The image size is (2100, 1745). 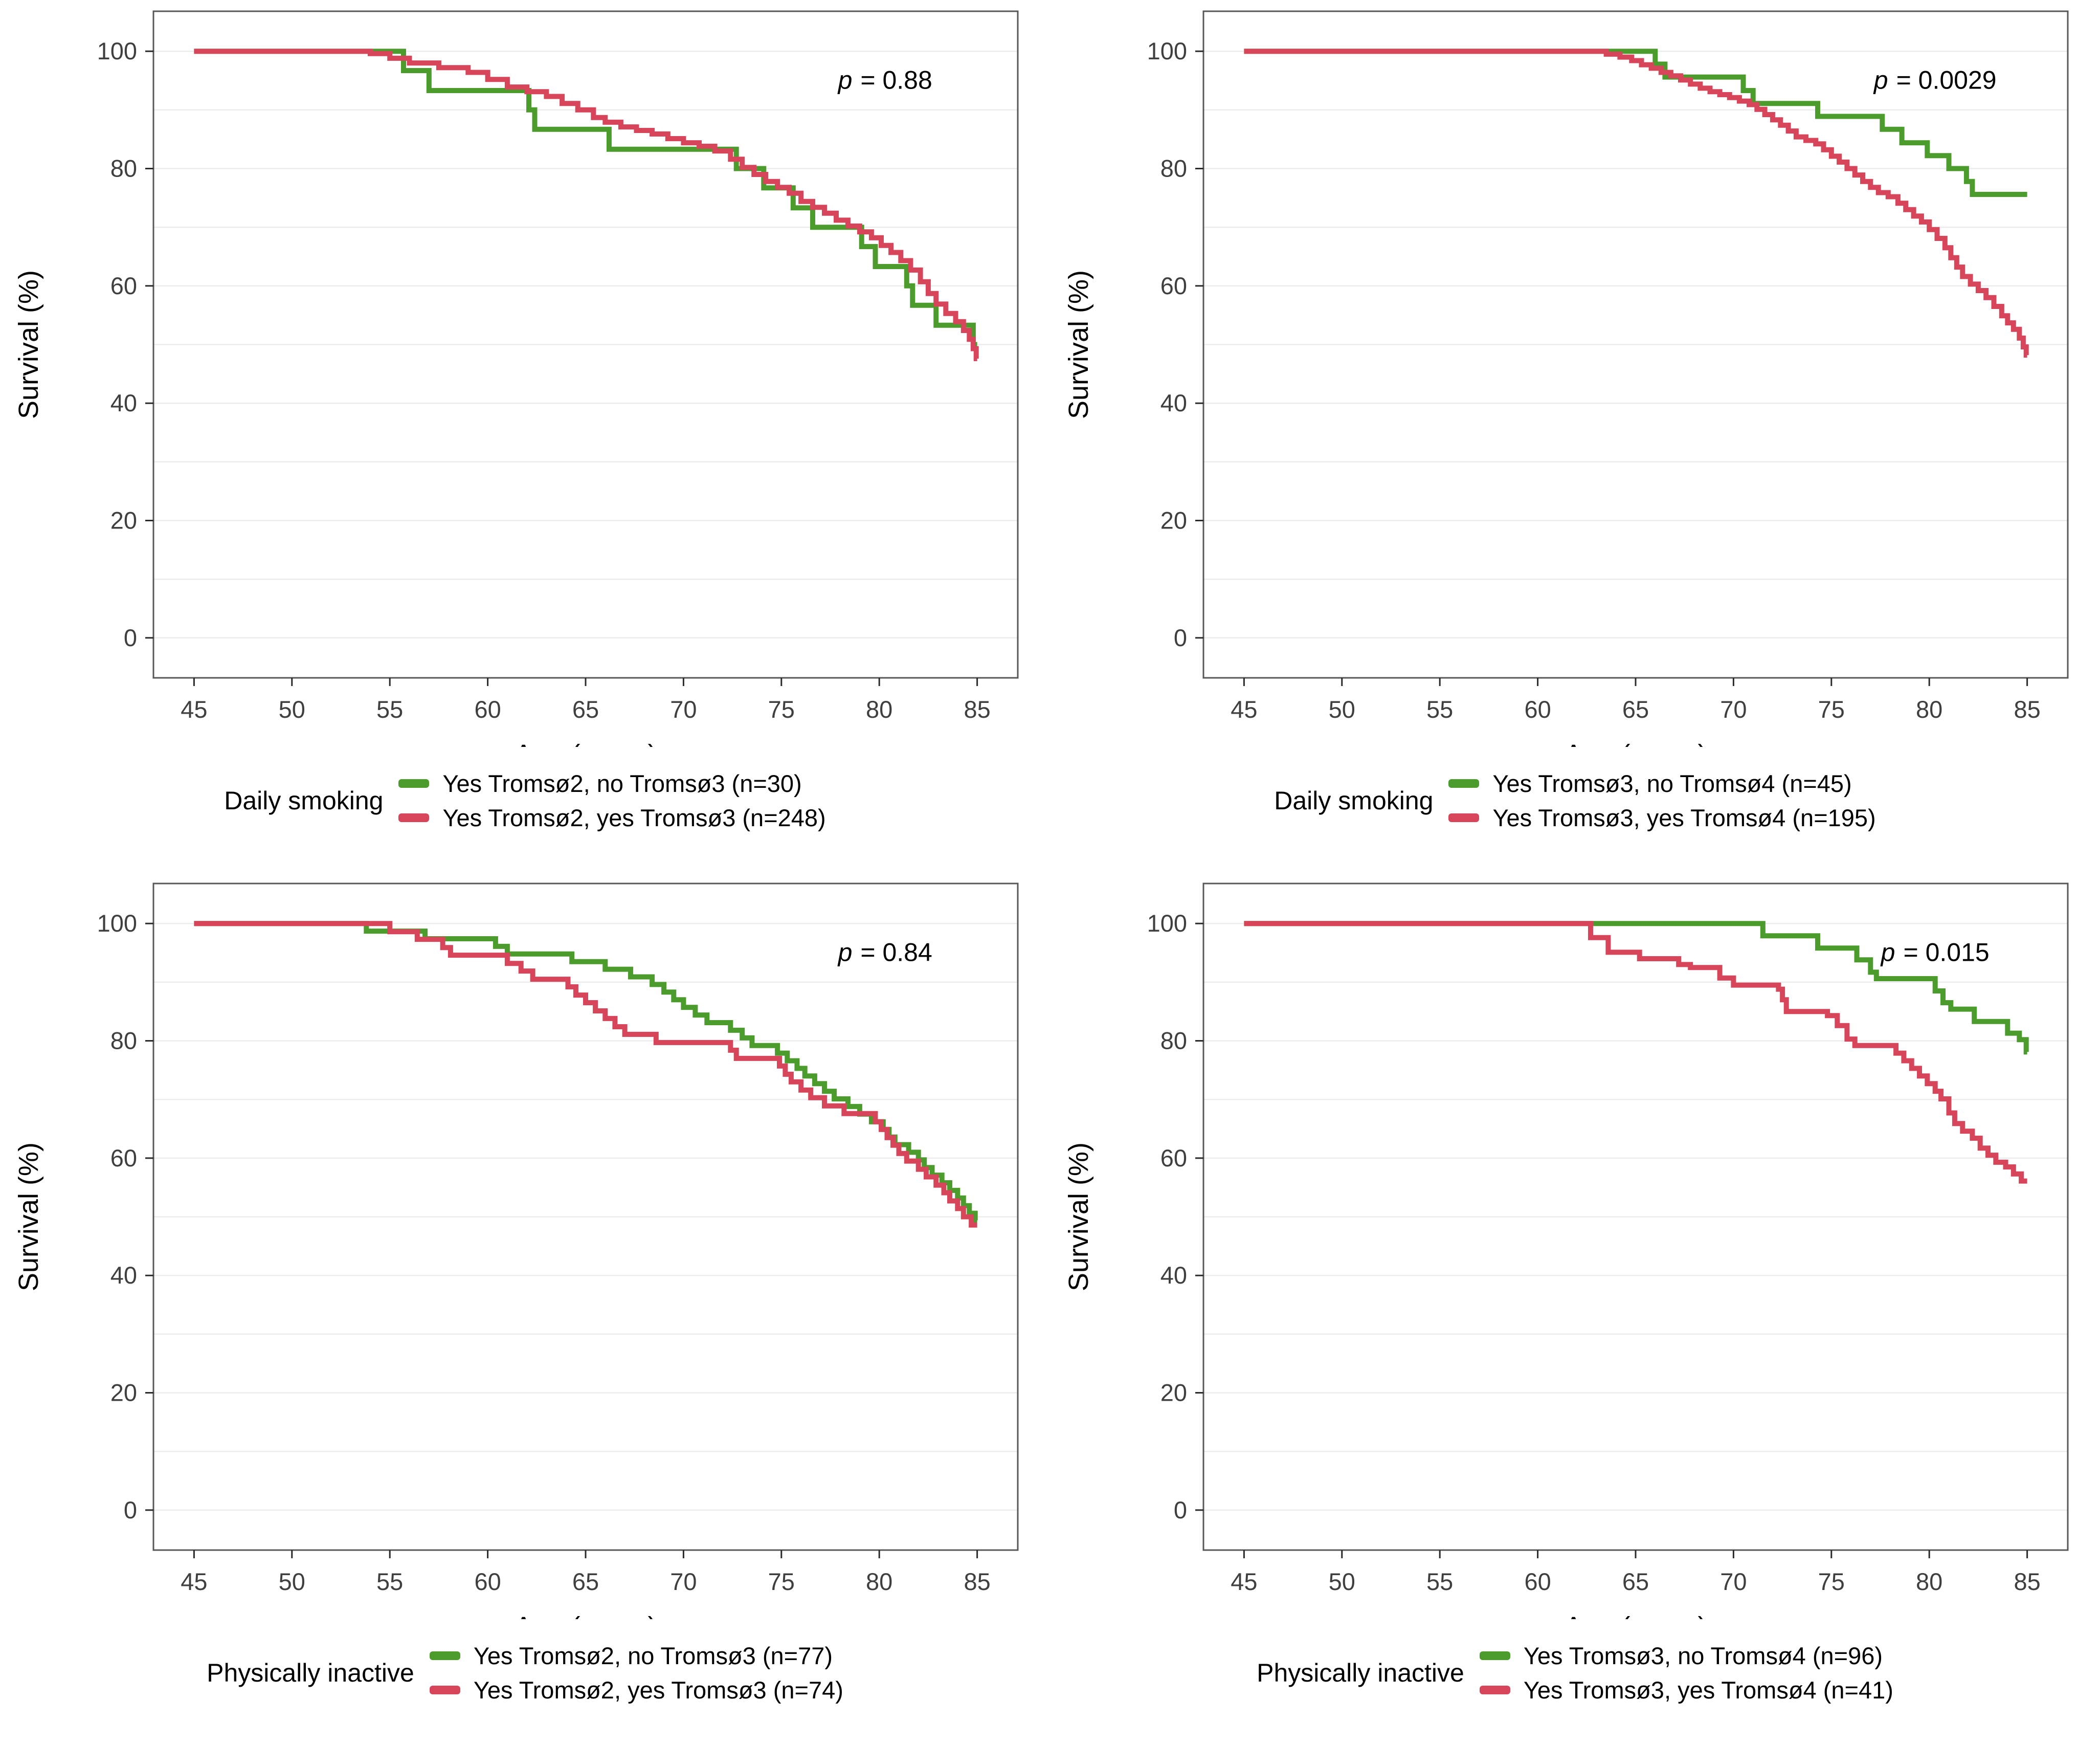 I want to click on legend-item-red: Yes Tromsø2, yes Tromsø3 (n=248), so click(x=612, y=818).